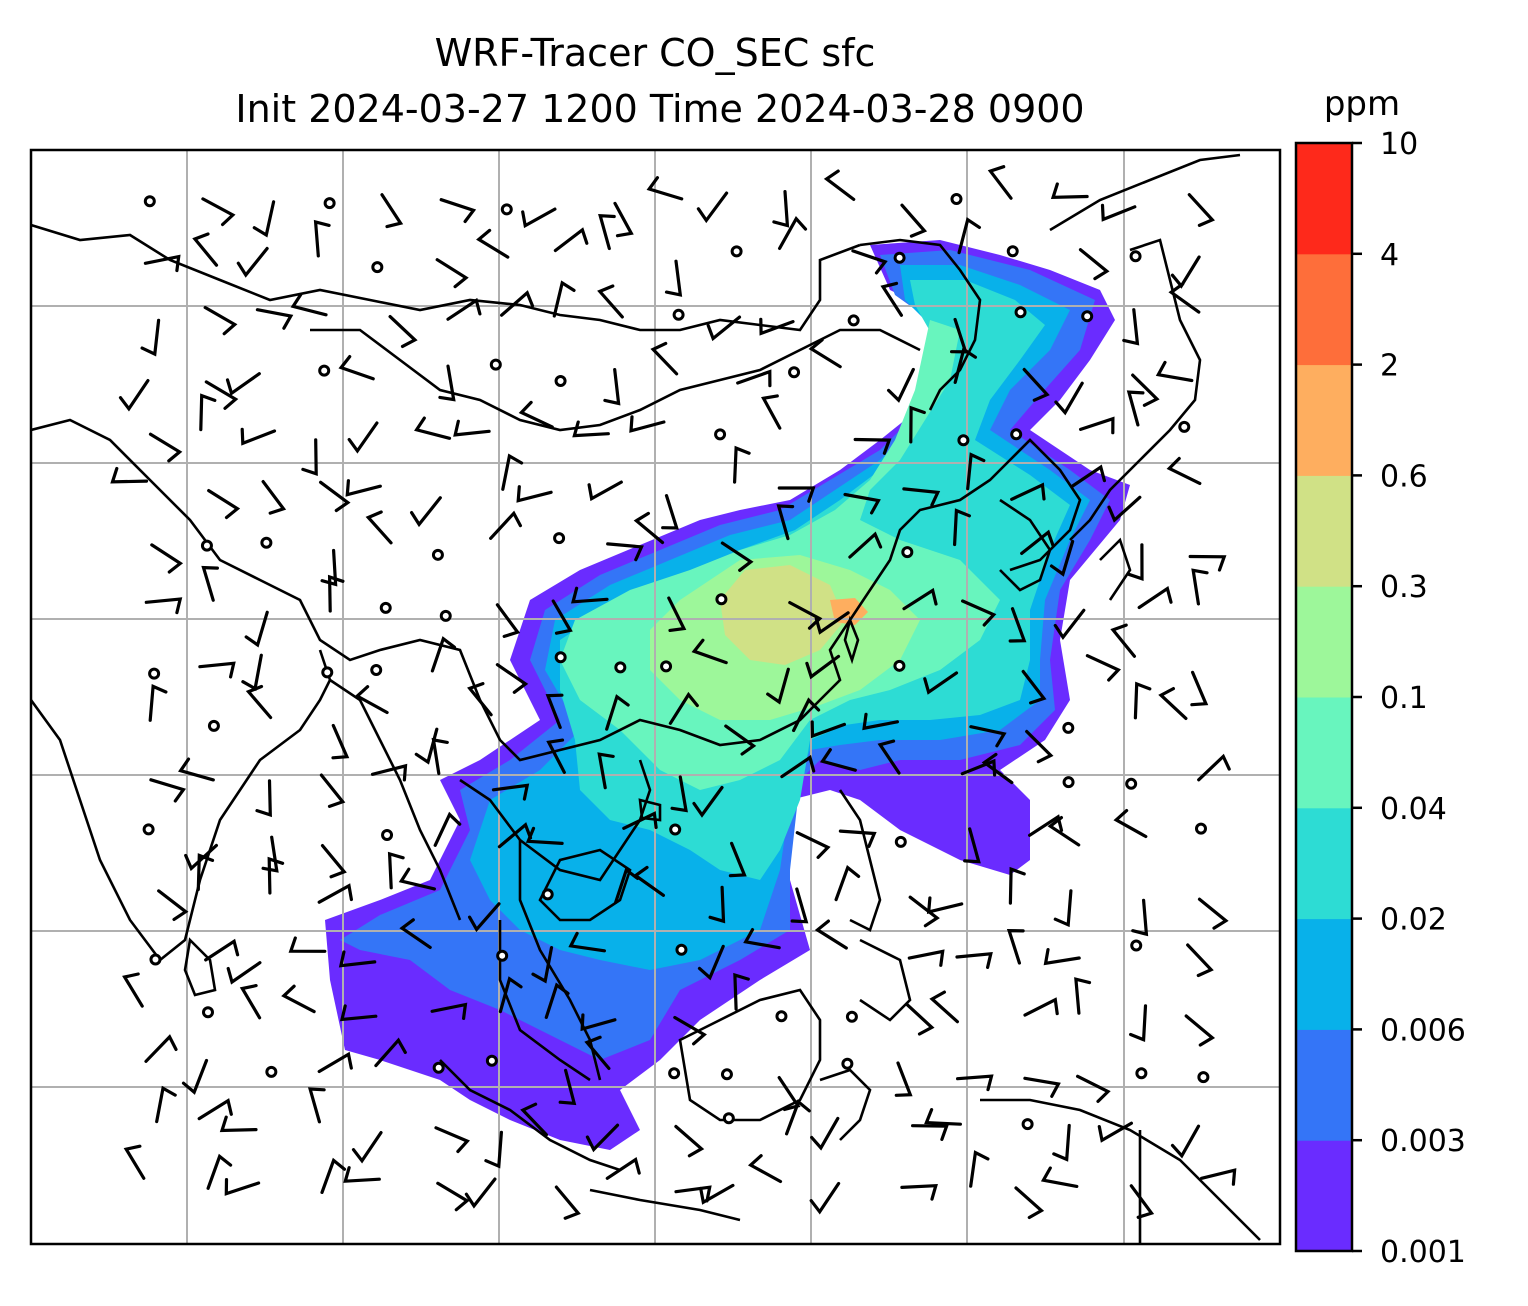 Image resolution: width=1528 pixels, height=1306 pixels. I want to click on title-line-1: WRF-Tracer CO_SEC sfc, so click(655, 53).